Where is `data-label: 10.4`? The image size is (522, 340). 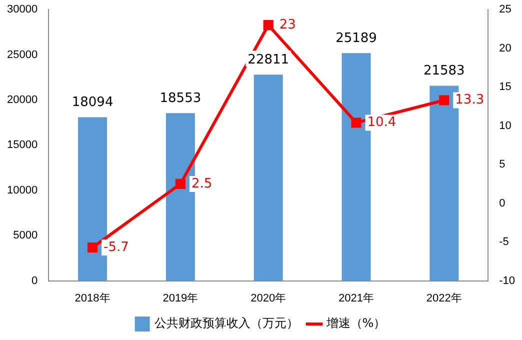 data-label: 10.4 is located at coordinates (381, 122).